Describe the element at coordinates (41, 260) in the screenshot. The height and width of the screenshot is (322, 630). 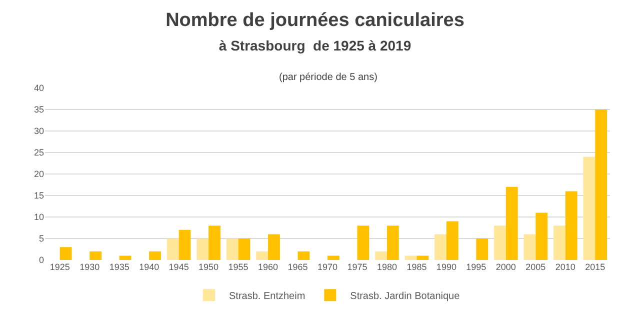
I see `y-tick-label: 0` at that location.